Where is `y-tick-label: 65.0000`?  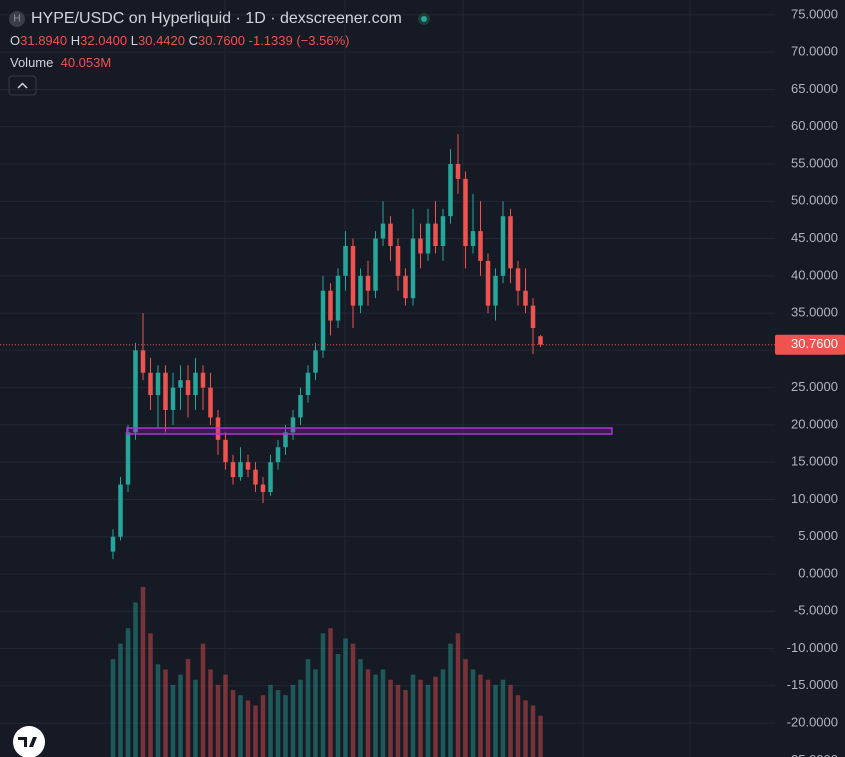
y-tick-label: 65.0000 is located at coordinates (814, 88).